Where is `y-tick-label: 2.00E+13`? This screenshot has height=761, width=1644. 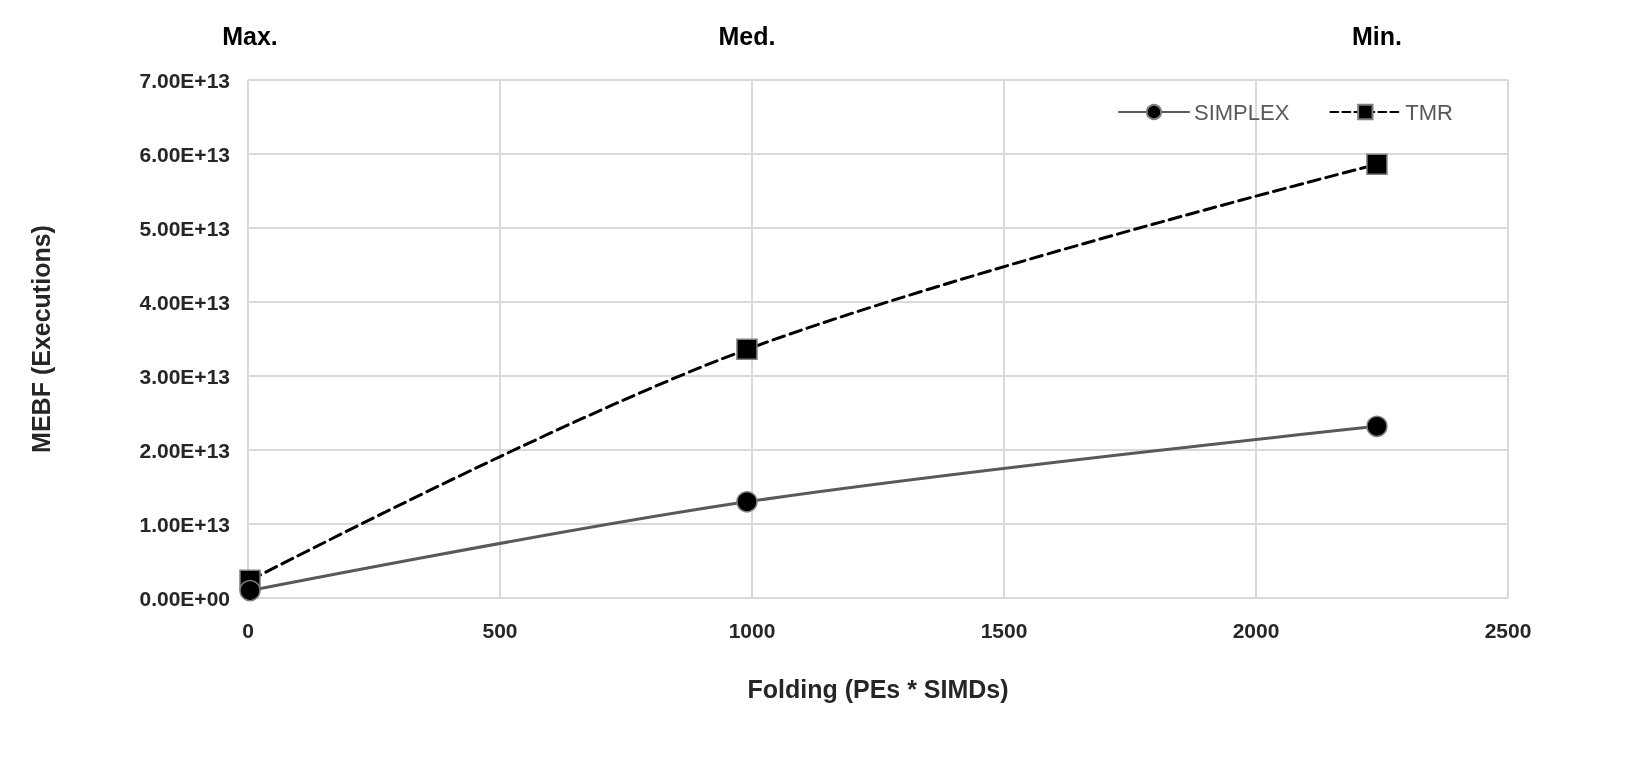 y-tick-label: 2.00E+13 is located at coordinates (184, 450).